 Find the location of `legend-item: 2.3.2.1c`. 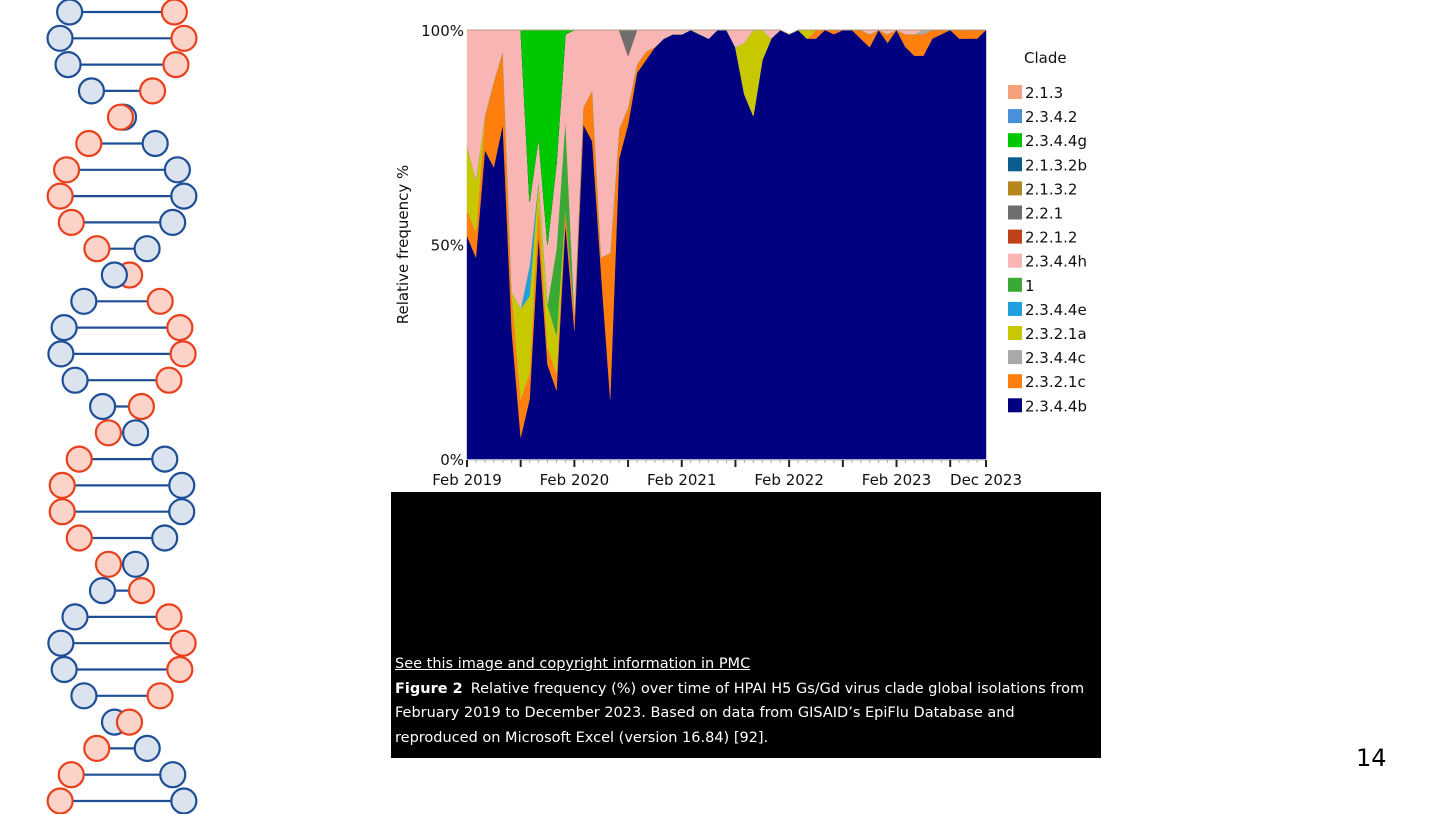

legend-item: 2.3.2.1c is located at coordinates (1047, 382).